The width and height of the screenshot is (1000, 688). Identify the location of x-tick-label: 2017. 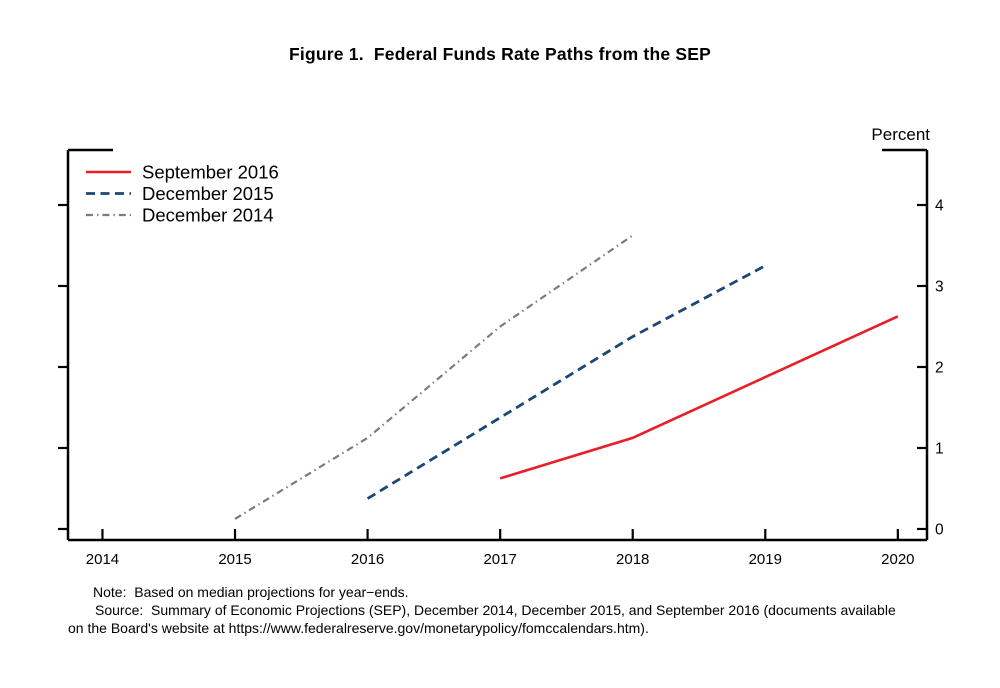
(499, 559).